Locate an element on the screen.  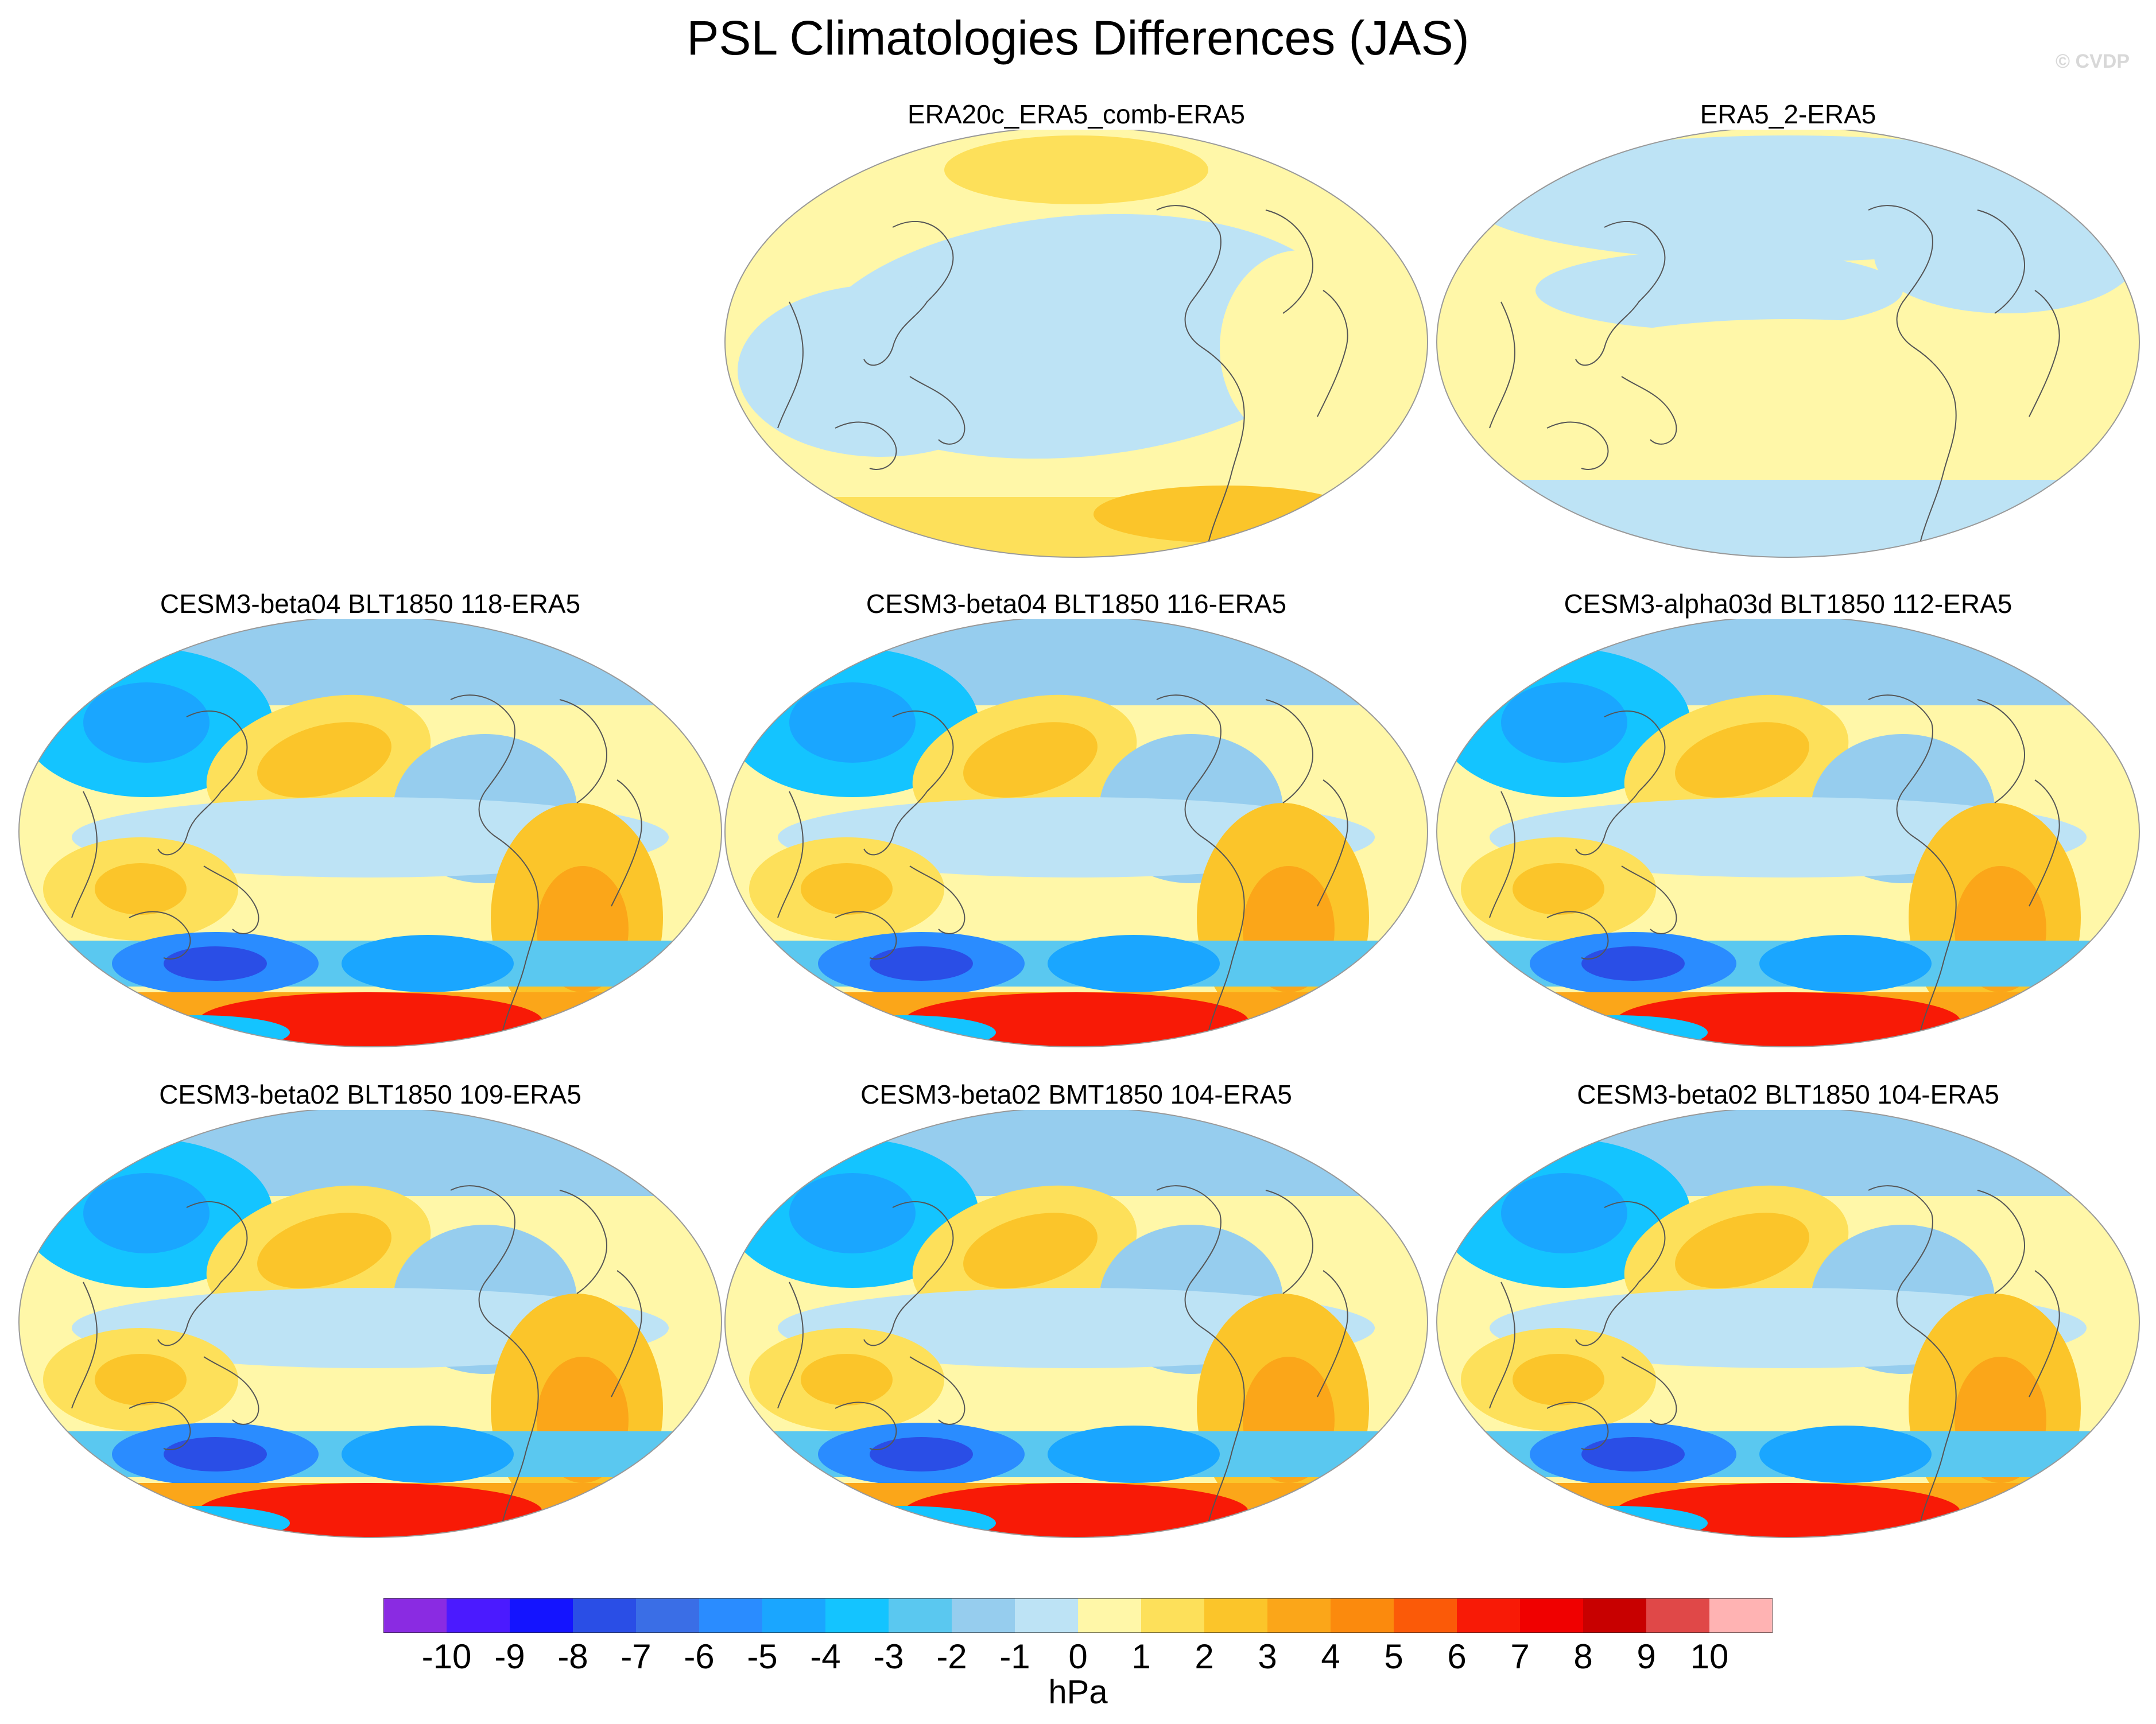
field-region-indian is located at coordinates (881, 371).